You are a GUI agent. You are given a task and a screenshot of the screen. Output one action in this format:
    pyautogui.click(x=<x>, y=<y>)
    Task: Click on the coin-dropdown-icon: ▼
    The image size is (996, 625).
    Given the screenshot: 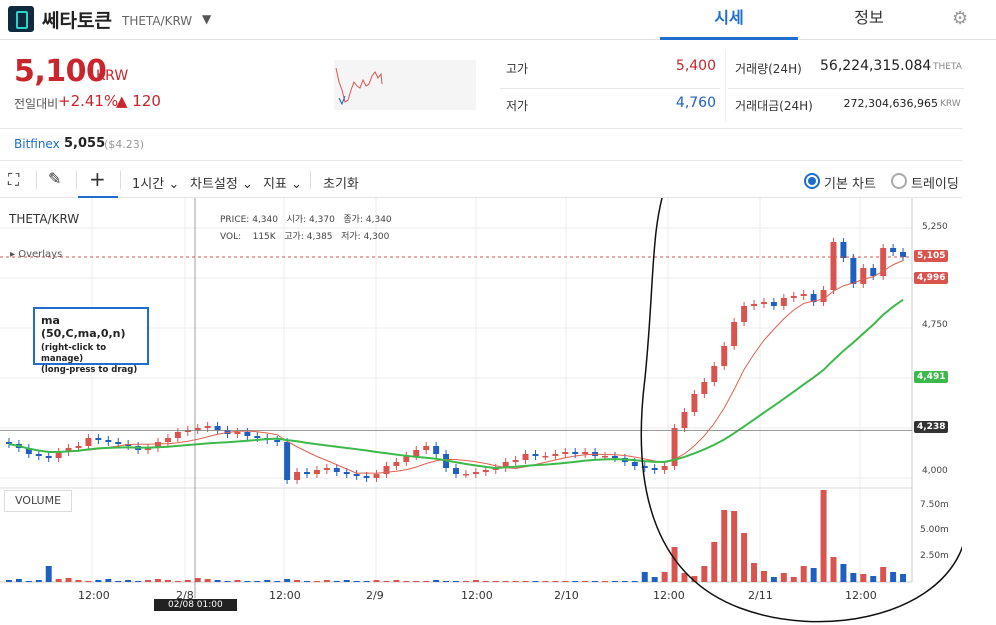 What is the action you would take?
    pyautogui.click(x=207, y=19)
    